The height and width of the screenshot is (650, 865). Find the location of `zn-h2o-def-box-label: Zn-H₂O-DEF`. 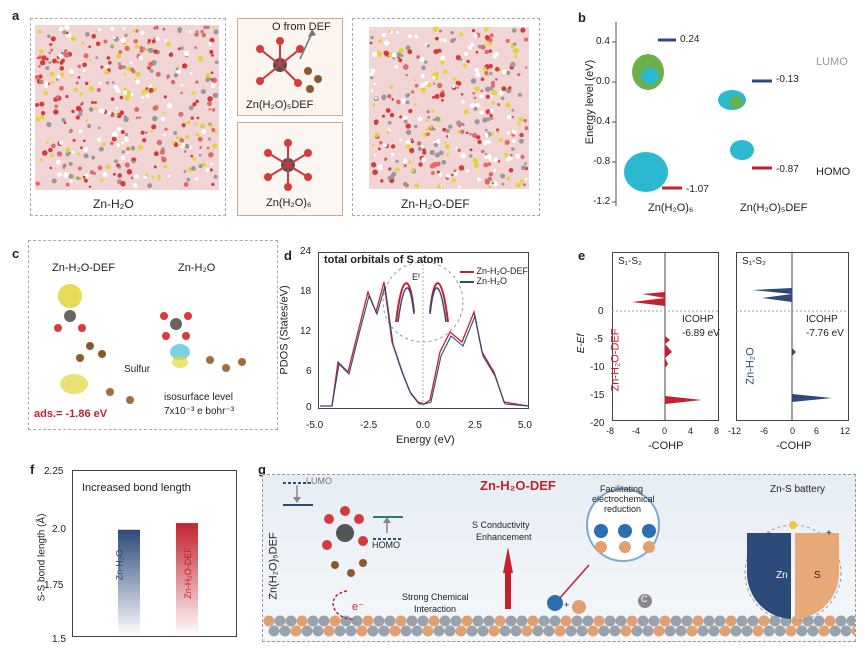

zn-h2o-def-box-label: Zn-H₂O-DEF is located at coordinates (435, 204).